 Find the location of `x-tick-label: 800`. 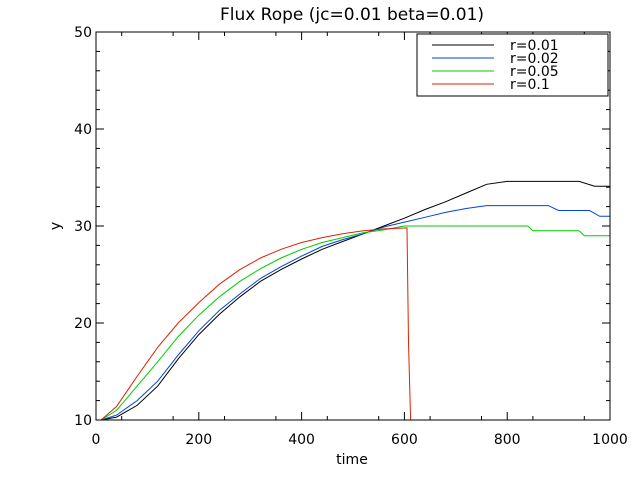

x-tick-label: 800 is located at coordinates (507, 440).